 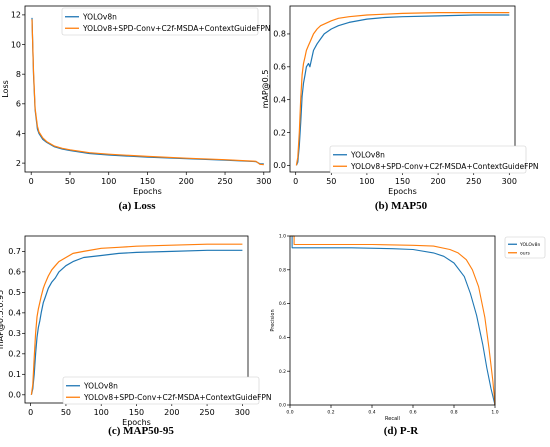 What do you see at coordinates (453, 413) in the screenshot?
I see `x-tick-label: 0.8` at bounding box center [453, 413].